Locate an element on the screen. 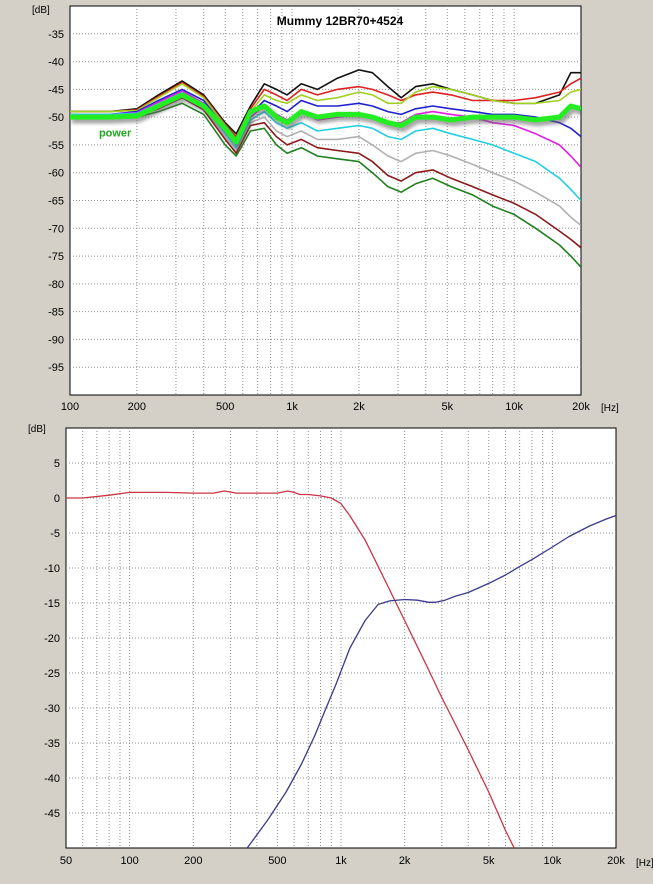 The height and width of the screenshot is (884, 653). series-line-power is located at coordinates (325, 118).